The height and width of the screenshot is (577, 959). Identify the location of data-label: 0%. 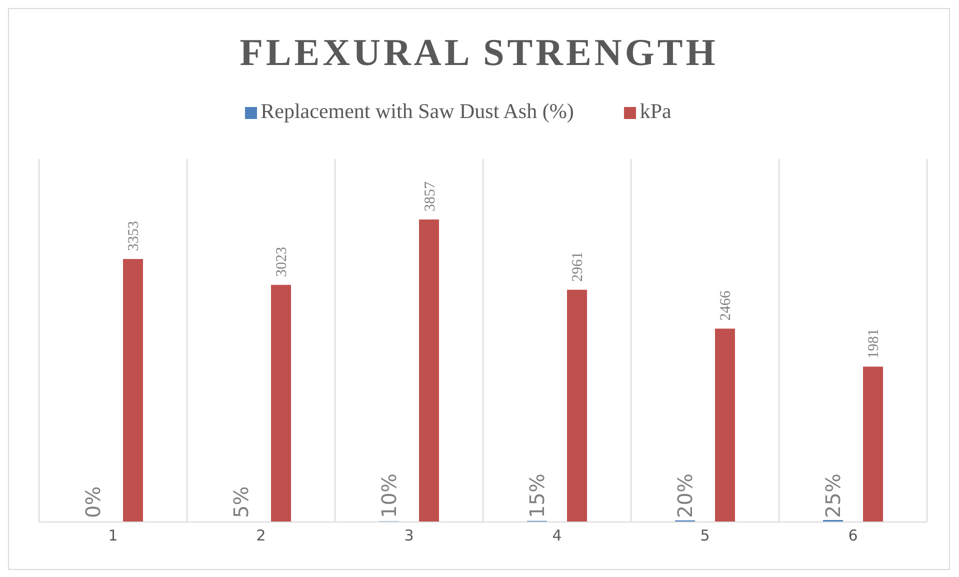
(93, 502).